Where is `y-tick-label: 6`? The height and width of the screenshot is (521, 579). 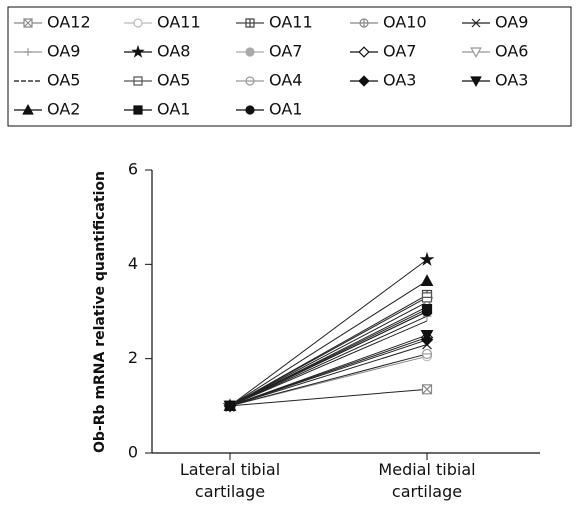
y-tick-label: 6 is located at coordinates (133, 169).